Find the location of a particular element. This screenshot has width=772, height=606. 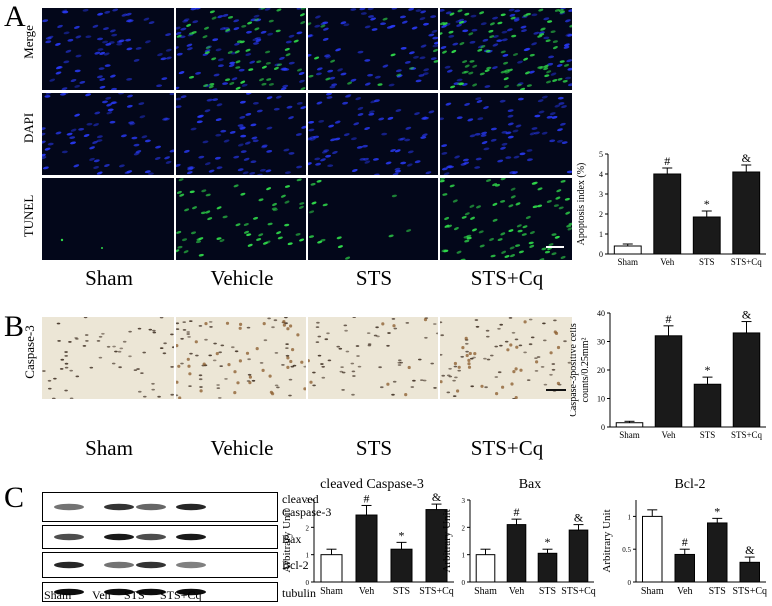

ihc-image-sts-cq is located at coordinates (506, 358).